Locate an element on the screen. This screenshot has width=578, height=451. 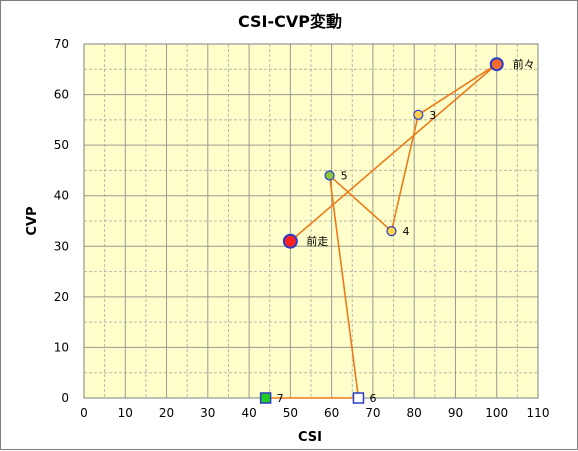
x-tick-label: 80 is located at coordinates (414, 413).